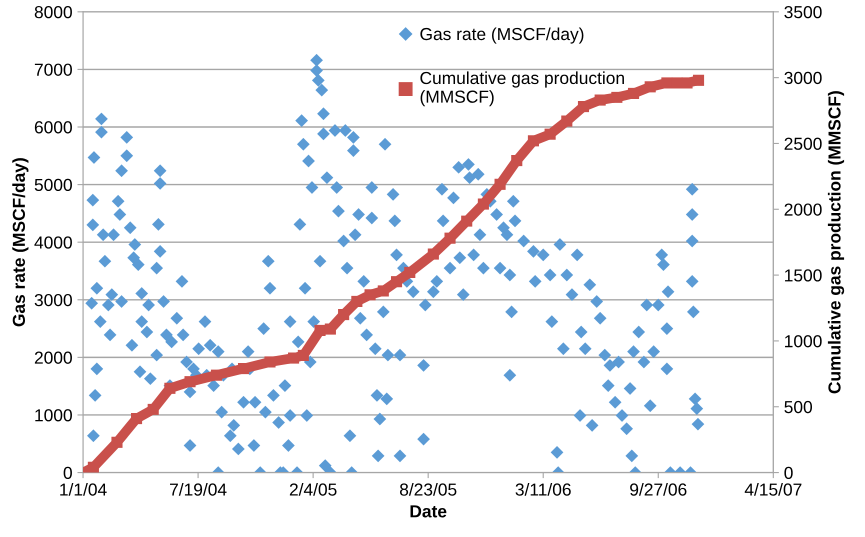 This screenshot has width=865, height=537. What do you see at coordinates (313, 489) in the screenshot?
I see `x-tick-label: 2/4/05` at bounding box center [313, 489].